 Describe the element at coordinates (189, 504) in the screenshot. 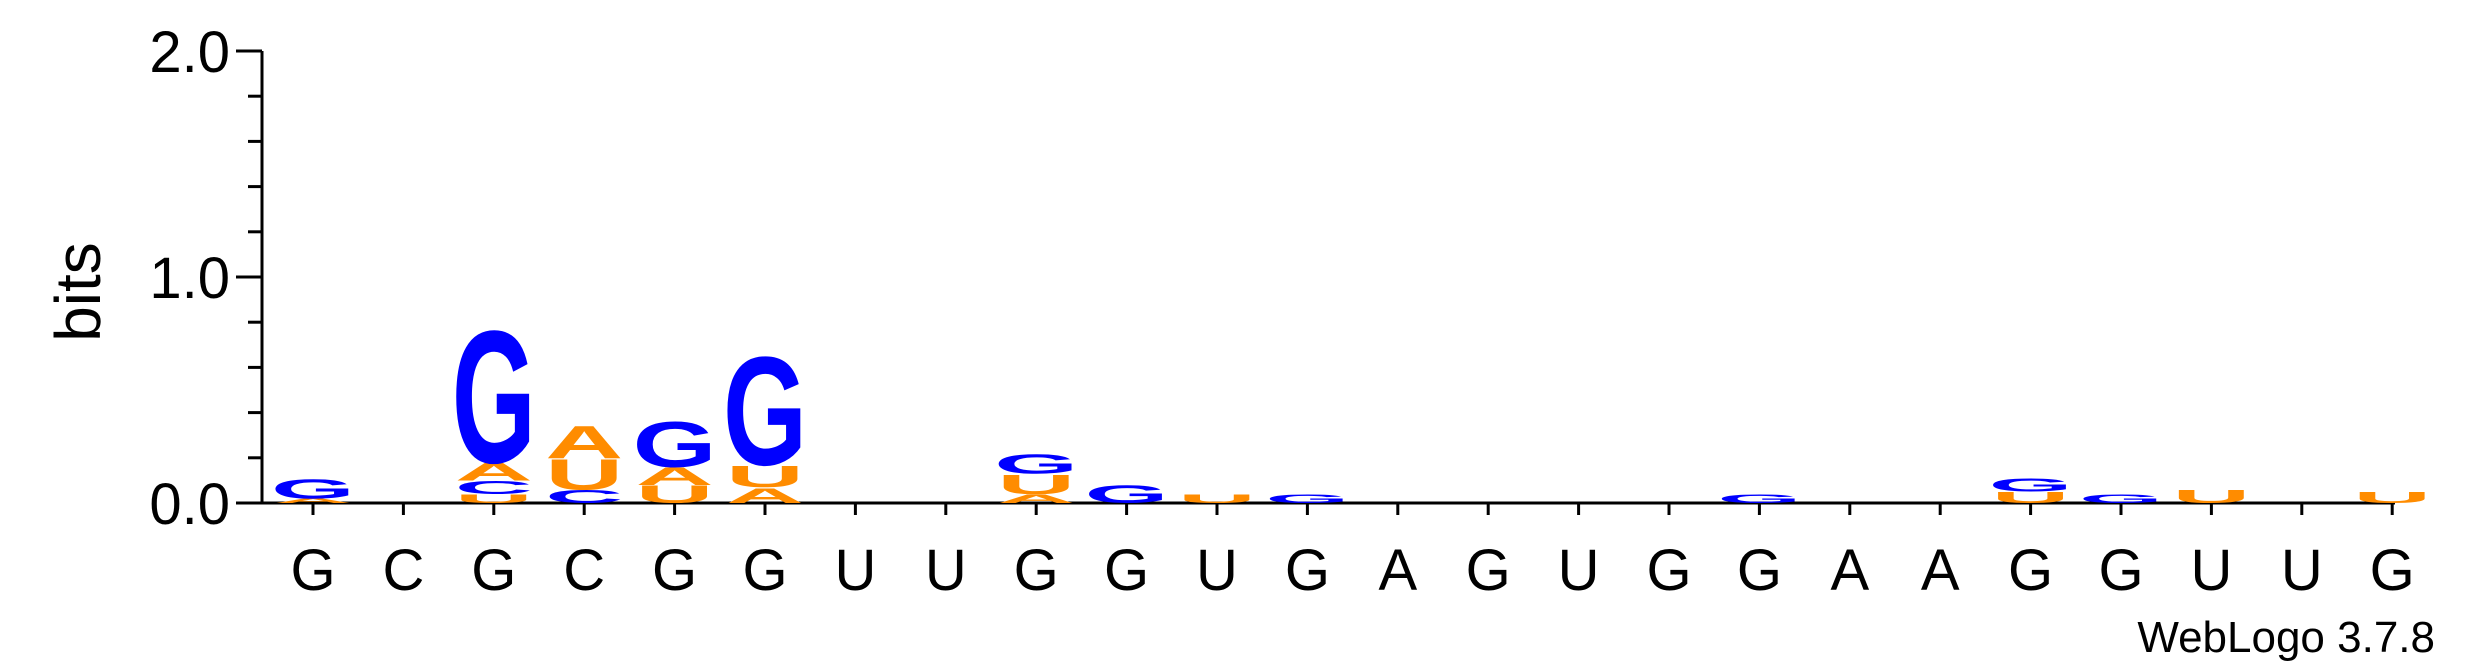

I see `y-tick-label: 0.0` at that location.